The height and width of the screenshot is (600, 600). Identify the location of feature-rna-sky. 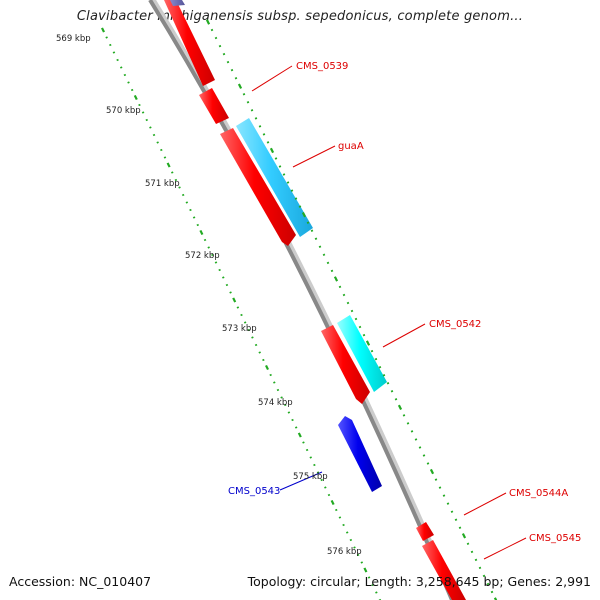
(274, 177).